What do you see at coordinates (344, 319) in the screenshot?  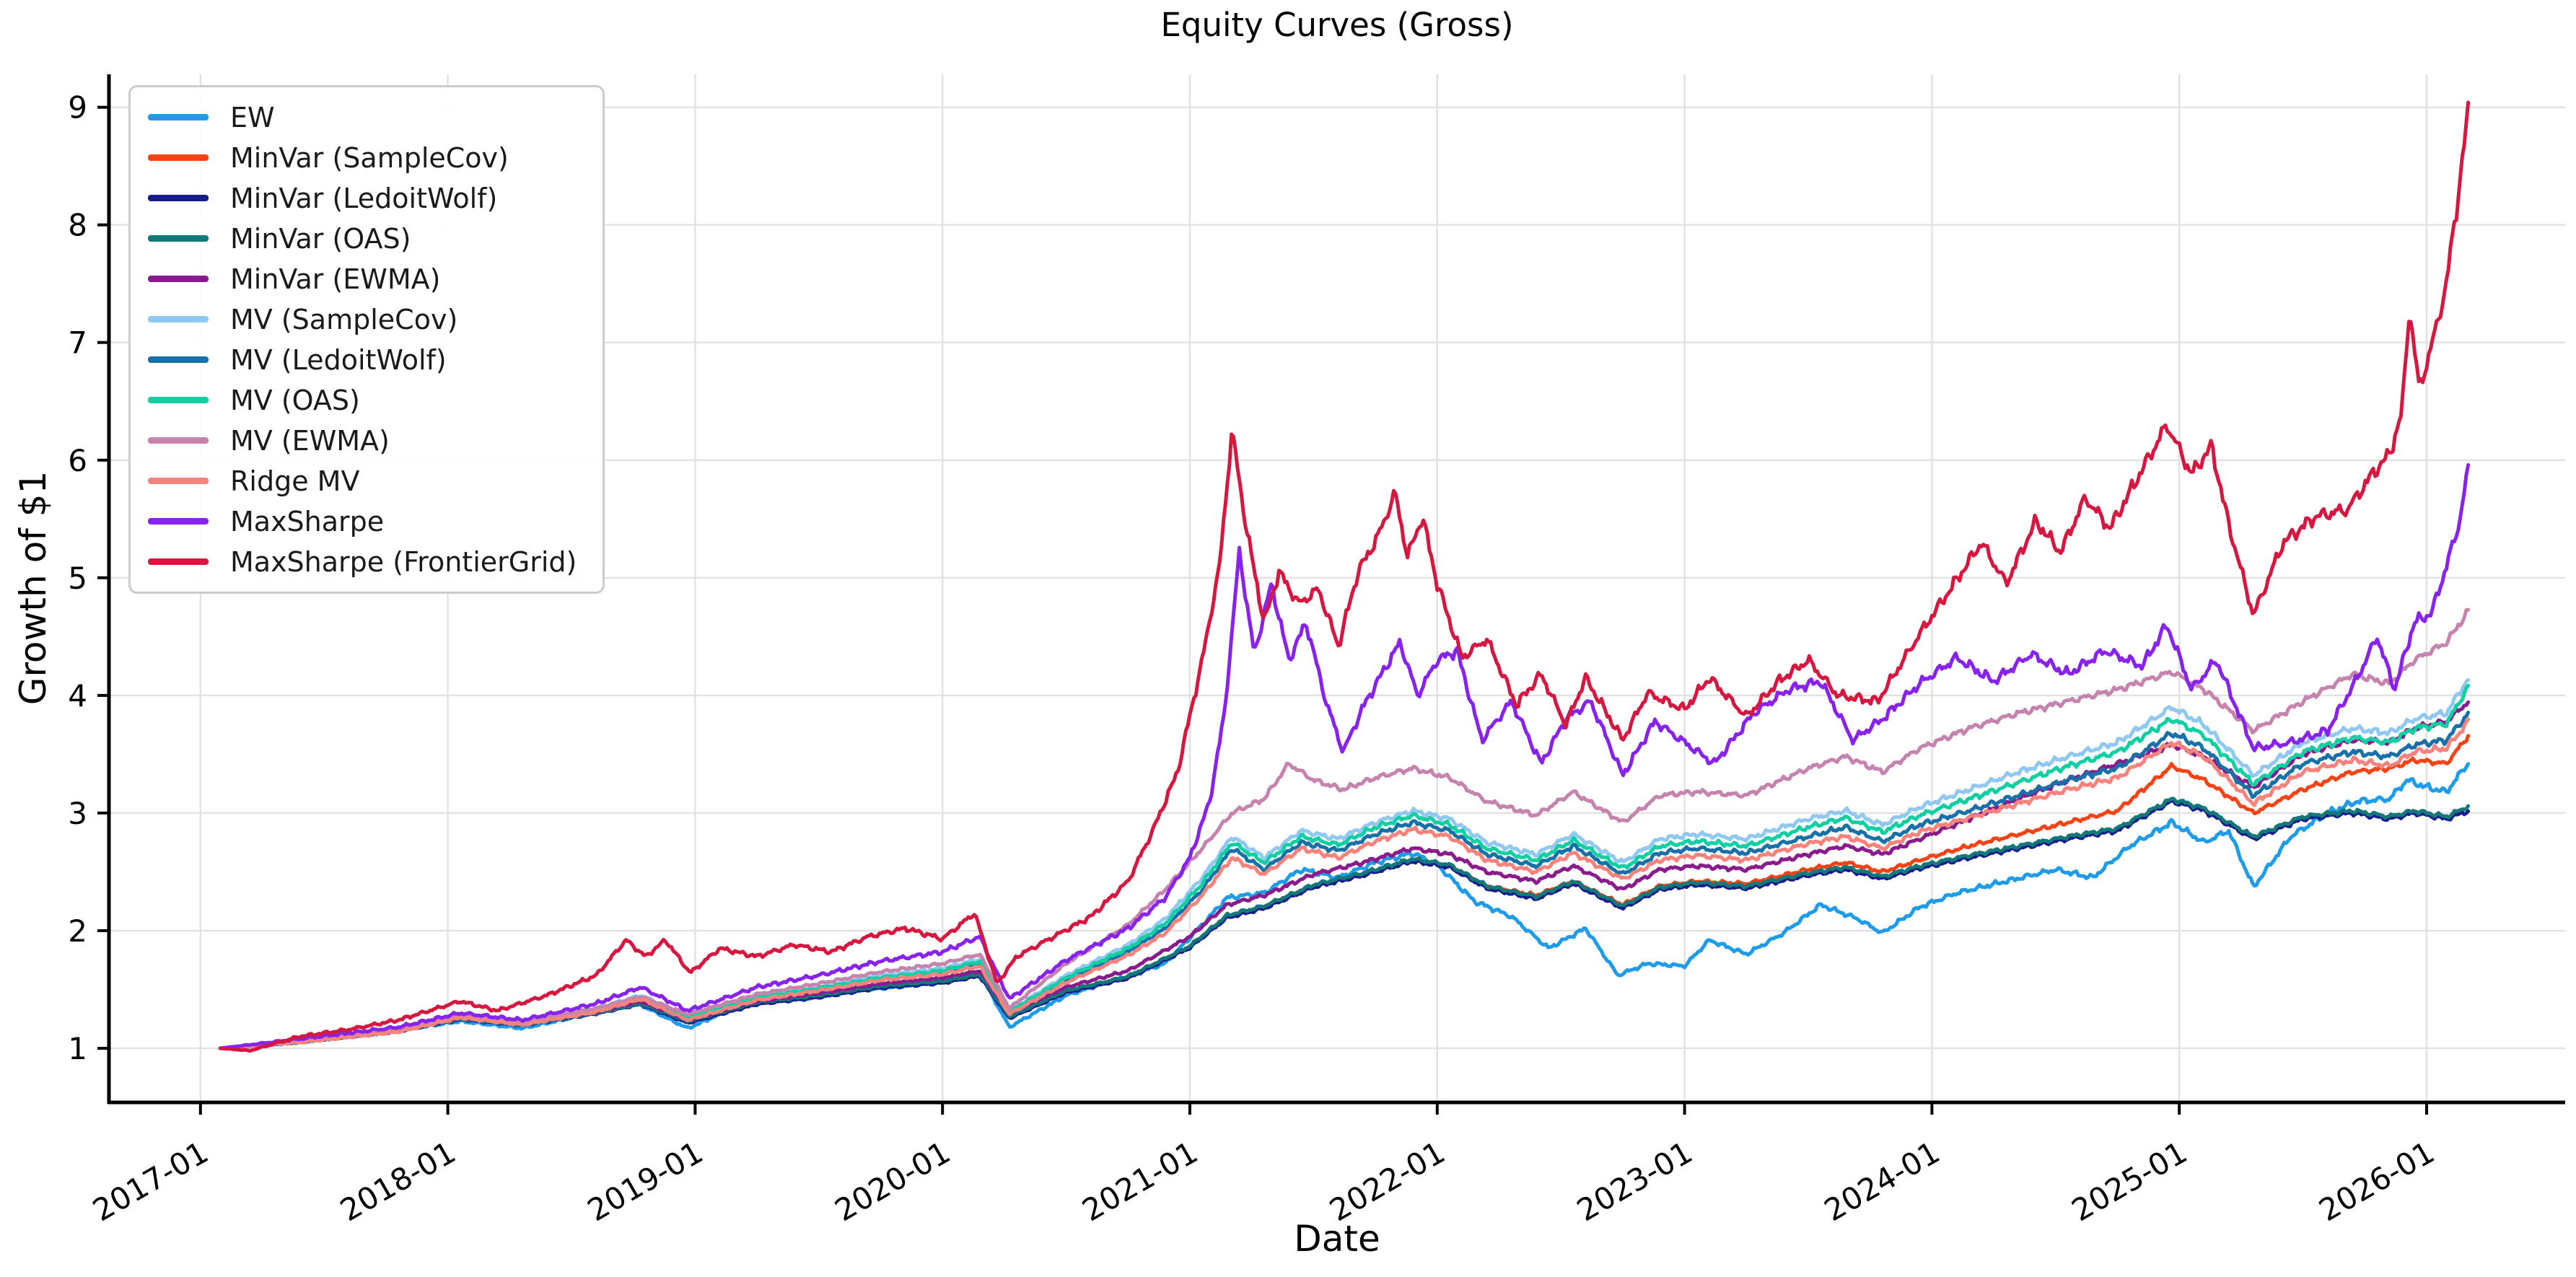 I see `legend-label-mv-samplecov: MV (SampleCov)` at bounding box center [344, 319].